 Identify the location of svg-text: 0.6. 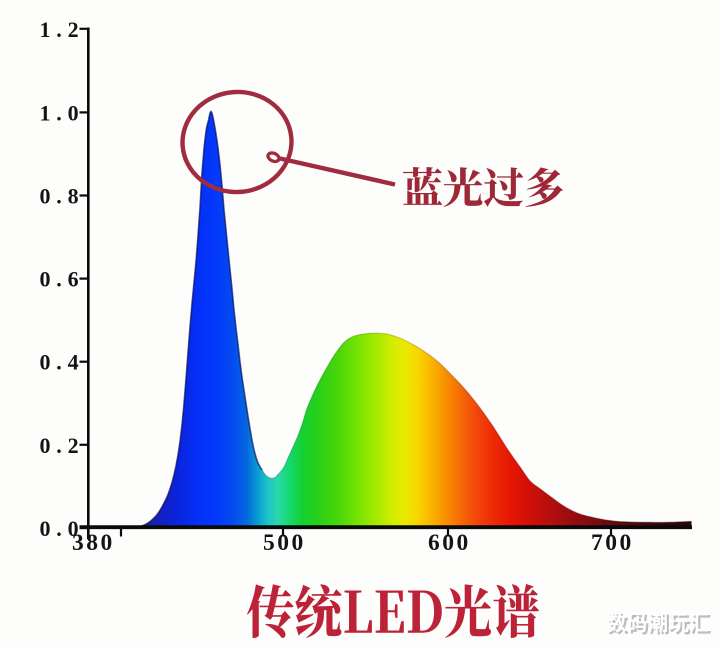
(62, 279).